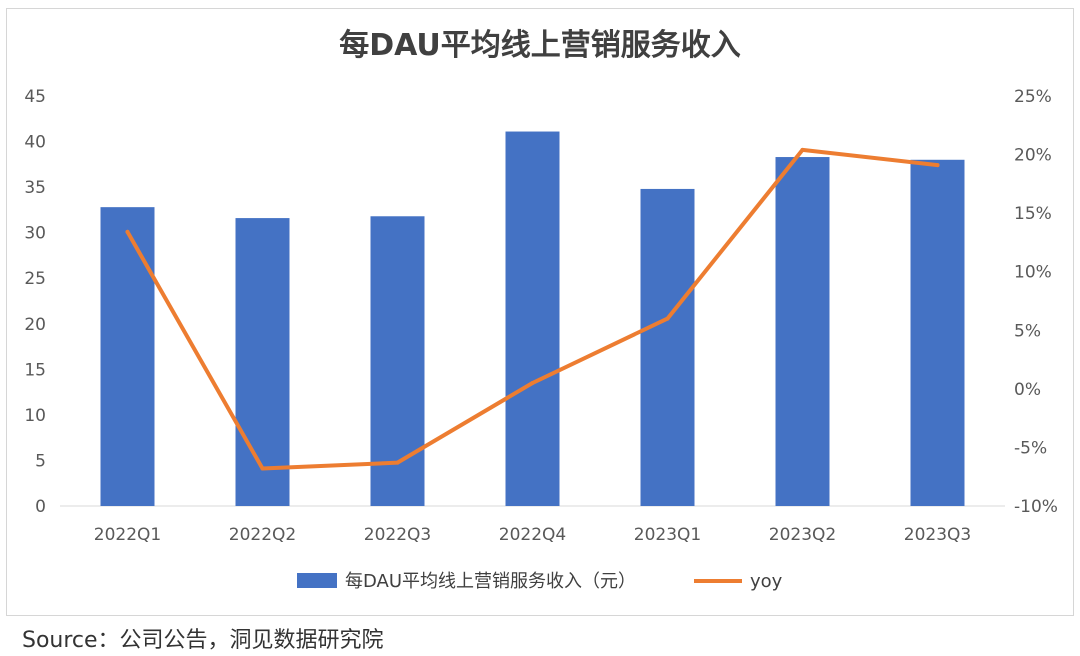 The height and width of the screenshot is (656, 1080). I want to click on bar-2022Q4, so click(532, 319).